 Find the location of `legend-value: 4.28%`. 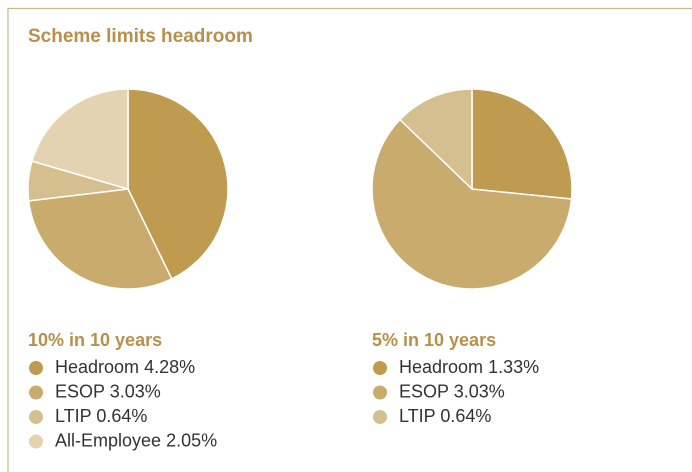

legend-value: 4.28% is located at coordinates (169, 367).